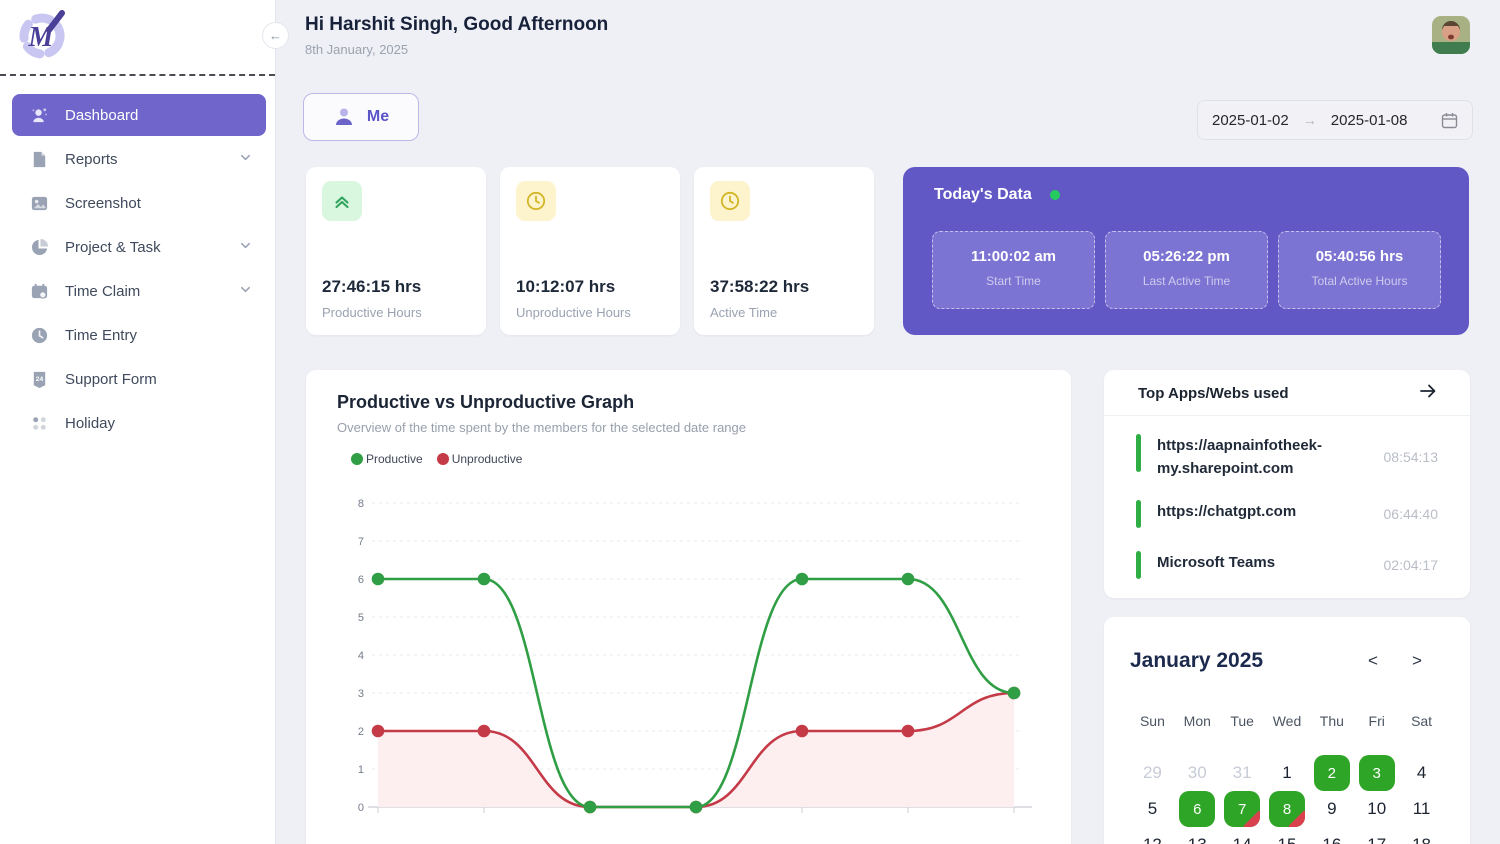 This screenshot has height=844, width=1500. I want to click on calendar-days-grid: 293031123456789101112131415161718, so click(1287, 799).